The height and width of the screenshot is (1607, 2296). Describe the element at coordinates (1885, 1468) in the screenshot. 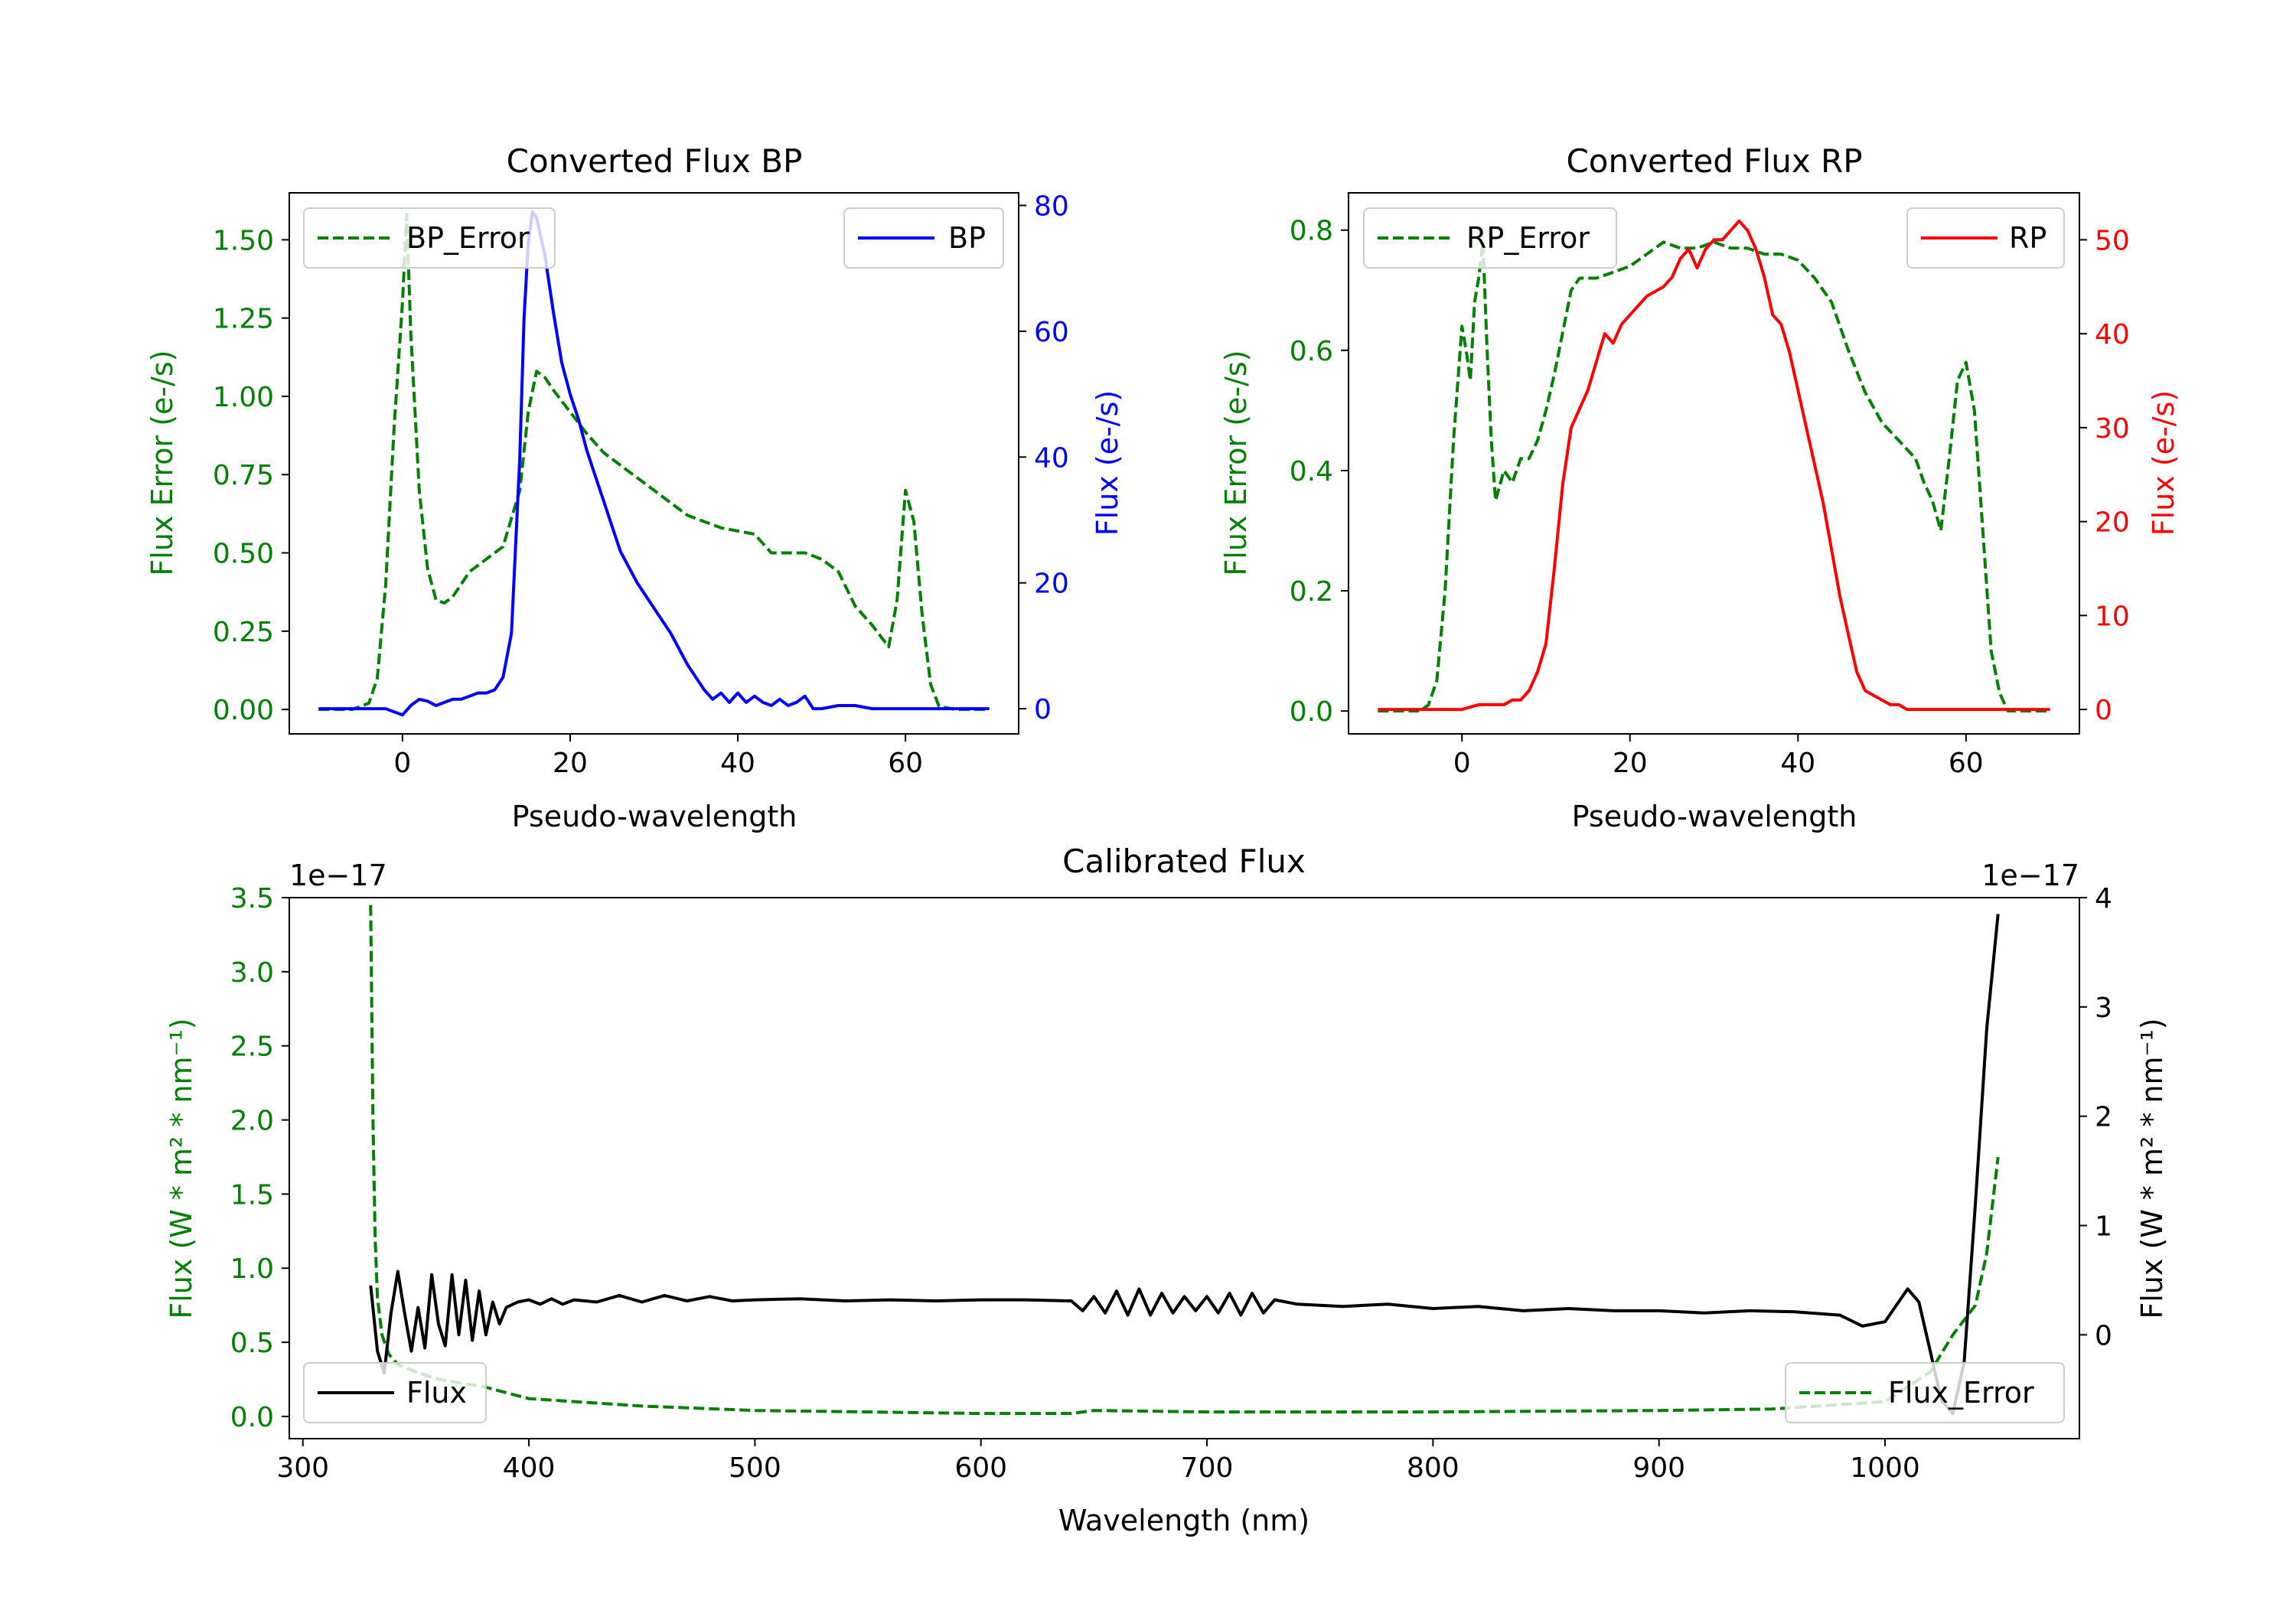

I see `cal-x-tick-label: 1000` at that location.